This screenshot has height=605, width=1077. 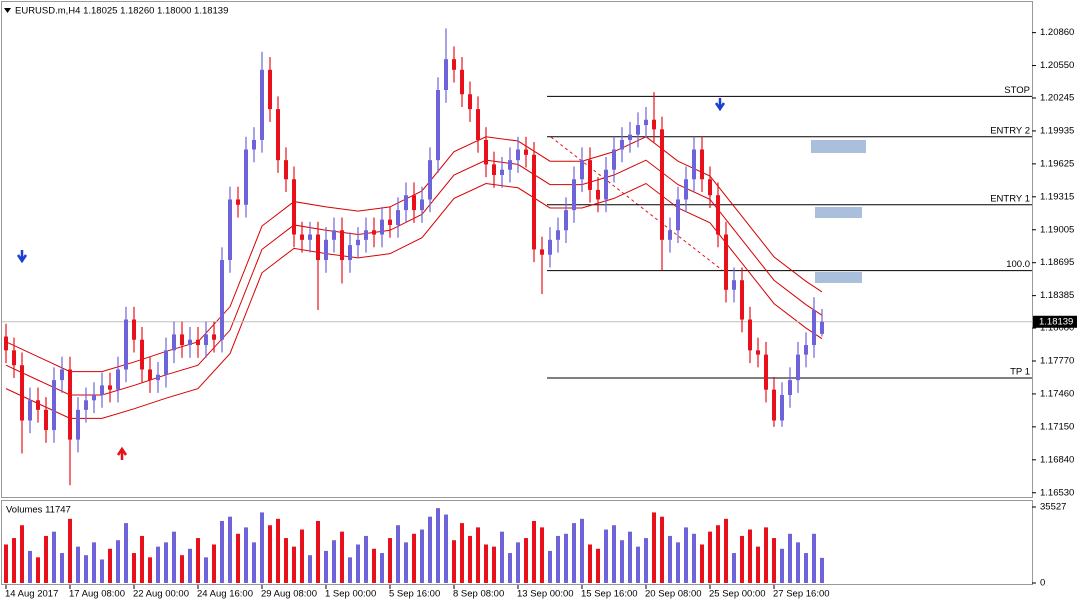 What do you see at coordinates (7, 10) in the screenshot?
I see `menu-triangle` at bounding box center [7, 10].